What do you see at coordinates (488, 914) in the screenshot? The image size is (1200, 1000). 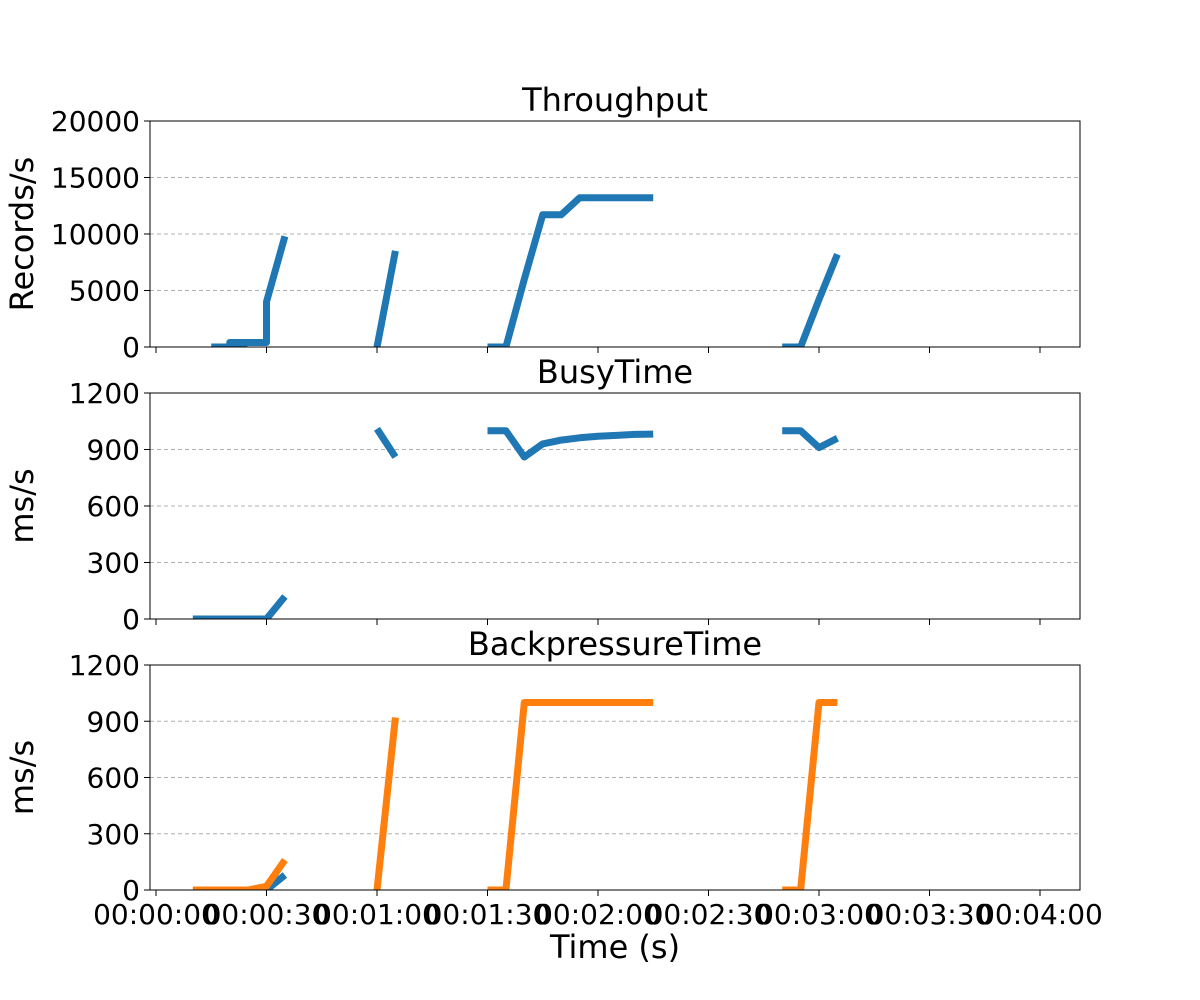 I see `x-tick-label: 00:01:30` at bounding box center [488, 914].